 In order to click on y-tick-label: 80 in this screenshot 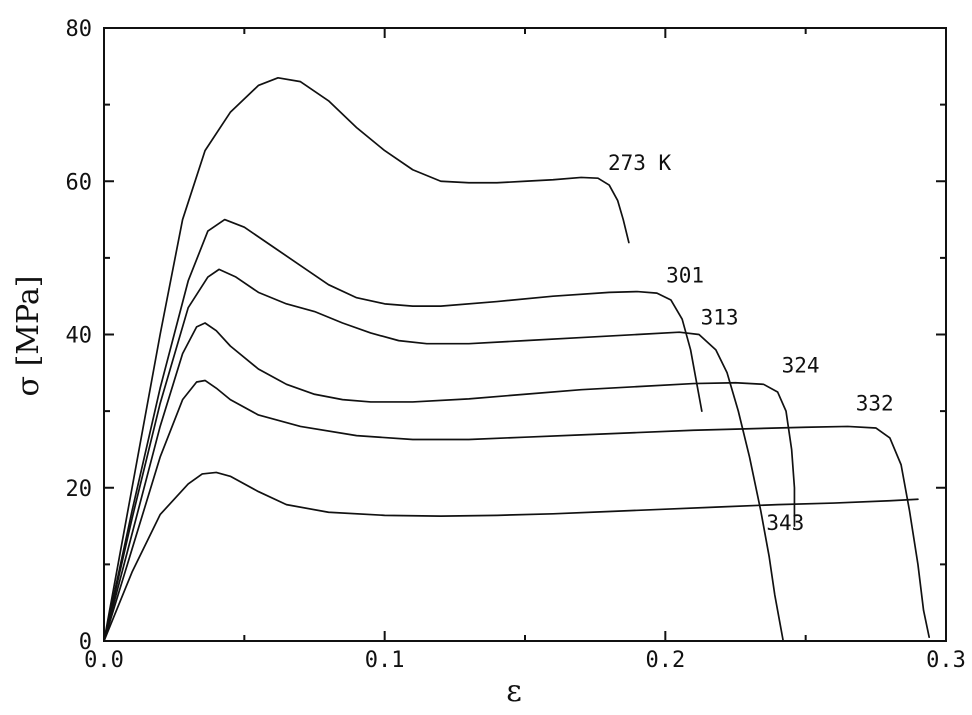, I will do `click(79, 29)`.